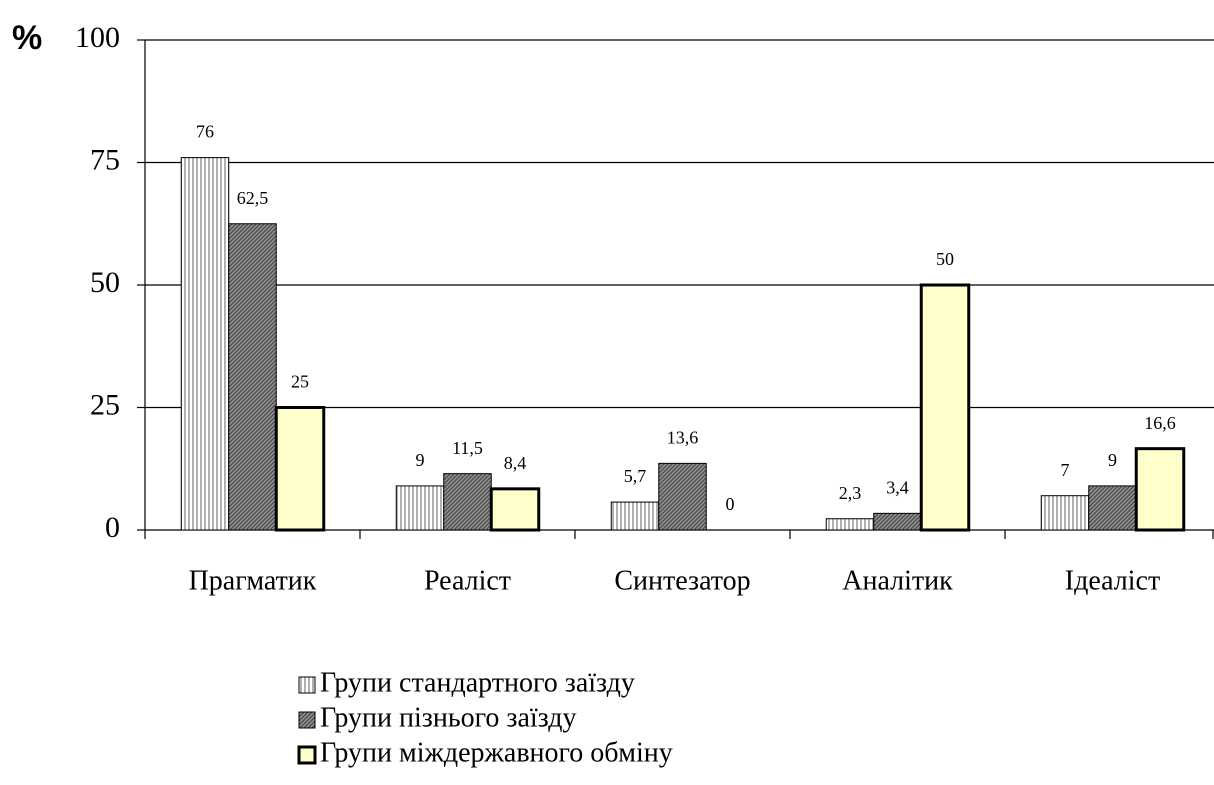  Describe the element at coordinates (105, 159) in the screenshot. I see `y-tick-label: 75` at that location.